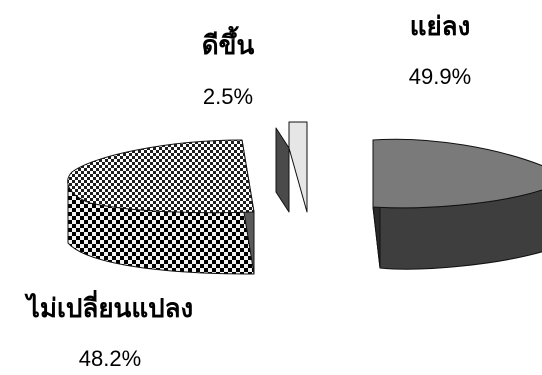 The width and height of the screenshot is (542, 375). Describe the element at coordinates (108, 306) in the screenshot. I see `label-unchanged: ไม่เปลี่ยนแปลง` at that location.